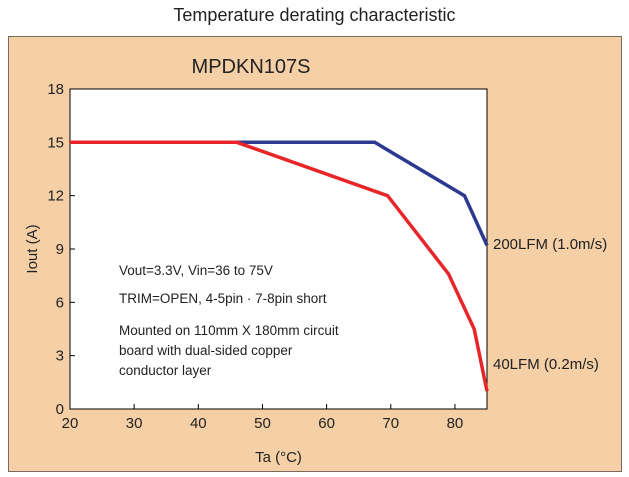  What do you see at coordinates (60, 302) in the screenshot?
I see `y-tick-label: 6` at bounding box center [60, 302].